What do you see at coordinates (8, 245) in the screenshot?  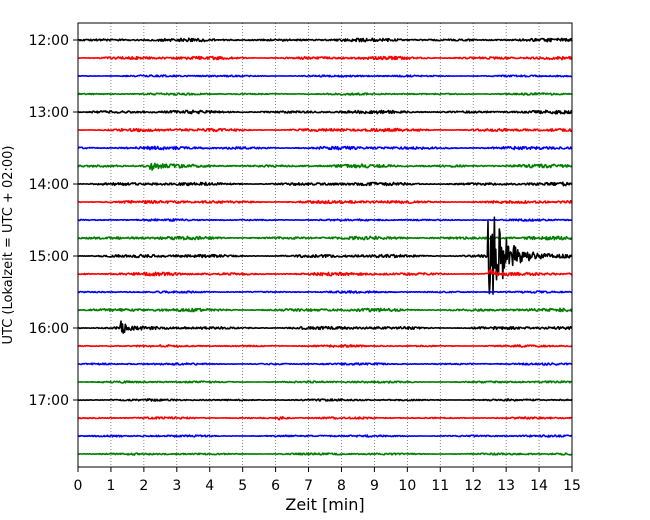 I see `y-axis-label: UTC (Lokalzeit = UTC + 02:00)` at bounding box center [8, 245].